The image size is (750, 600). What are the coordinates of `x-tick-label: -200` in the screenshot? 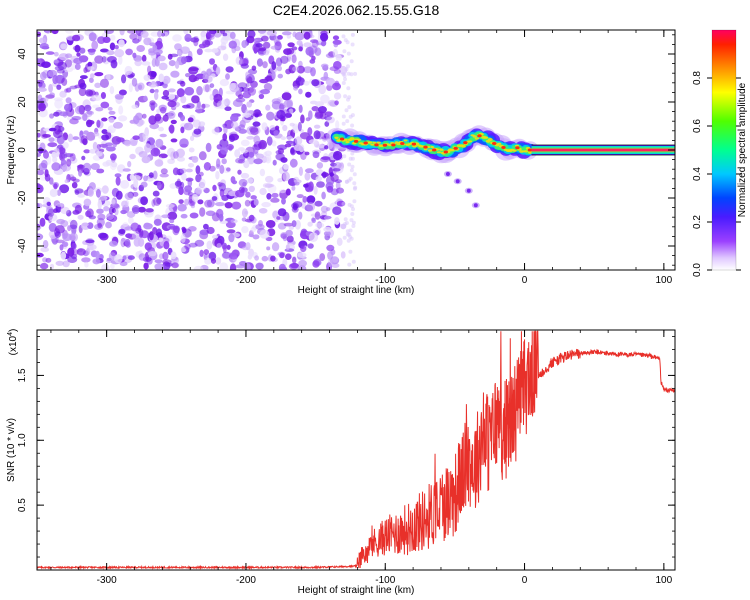 It's located at (246, 580).